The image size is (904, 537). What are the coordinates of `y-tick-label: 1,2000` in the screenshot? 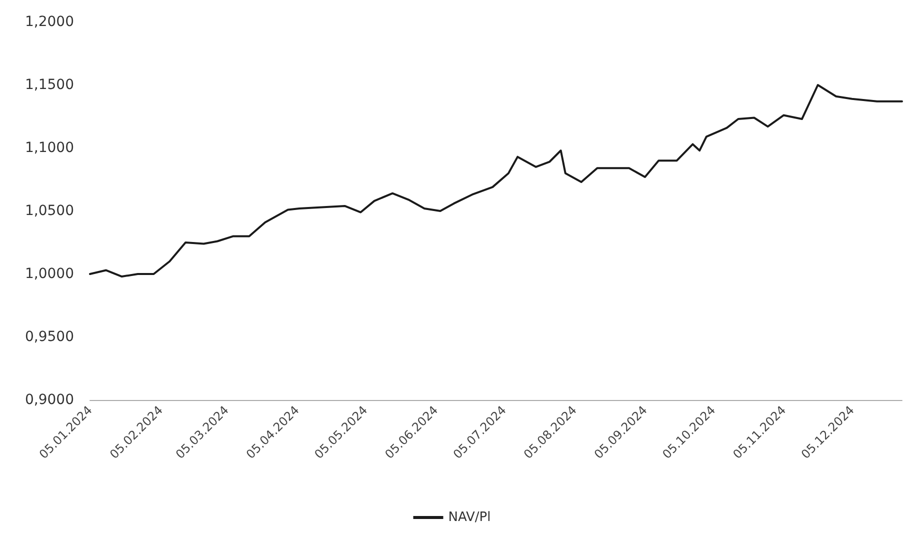 It's located at (49, 22).